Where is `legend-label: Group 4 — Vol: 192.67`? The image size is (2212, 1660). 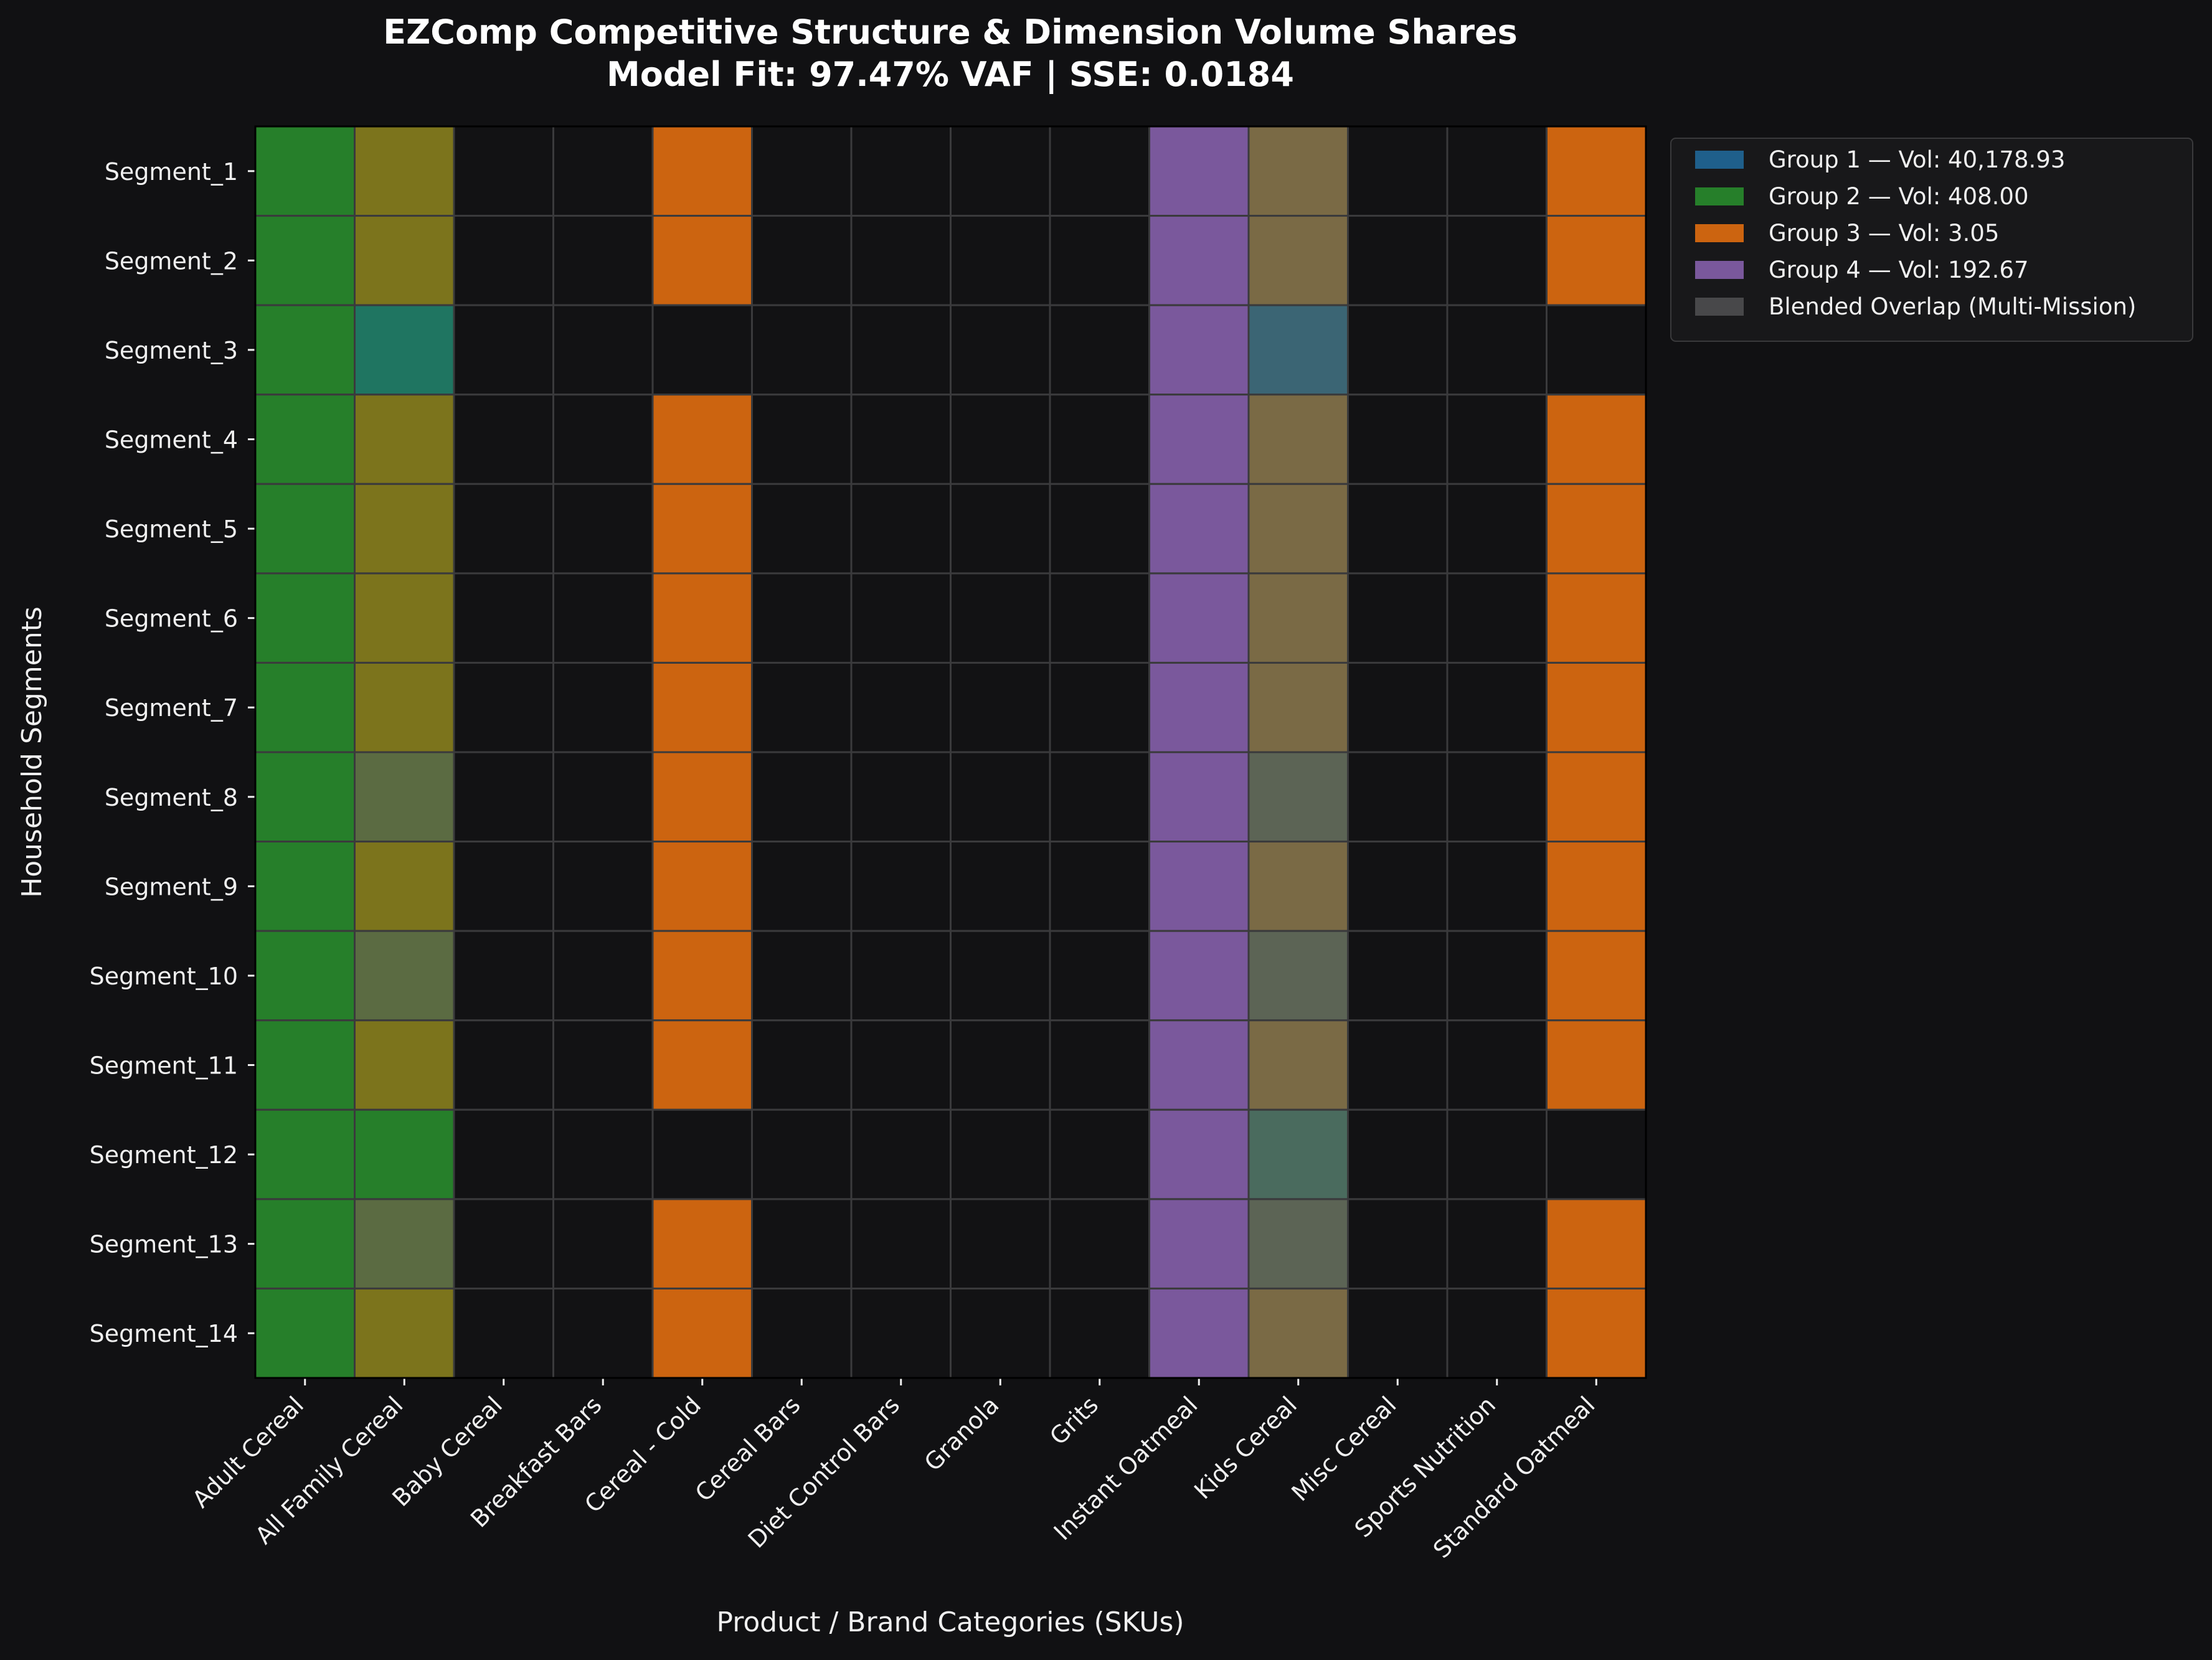 legend-label: Group 4 — Vol: 192.67 is located at coordinates (1899, 270).